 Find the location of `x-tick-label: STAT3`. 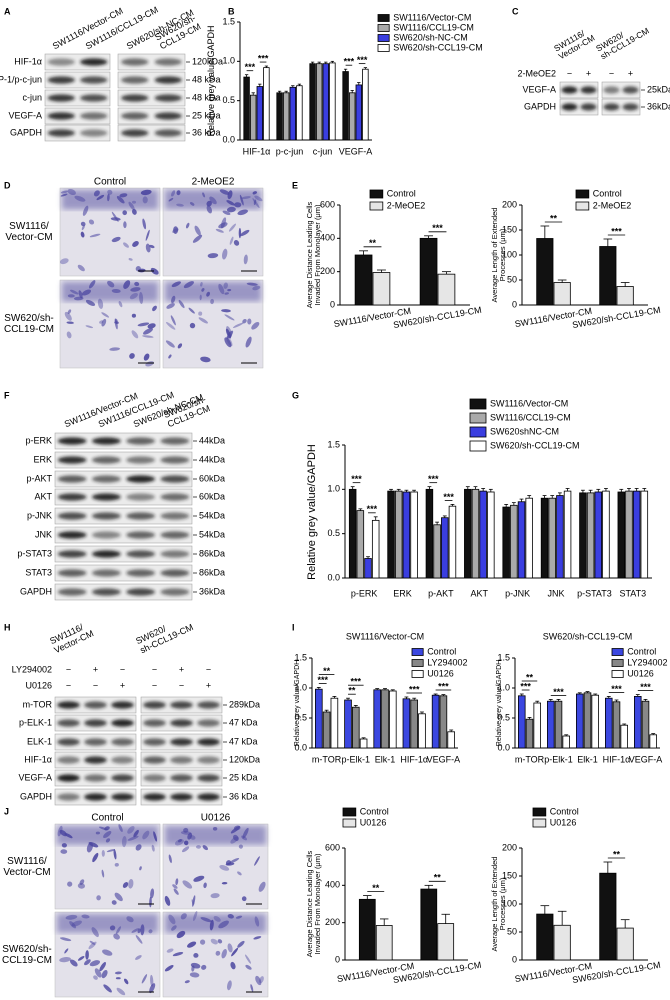

x-tick-label: STAT3 is located at coordinates (632, 593).